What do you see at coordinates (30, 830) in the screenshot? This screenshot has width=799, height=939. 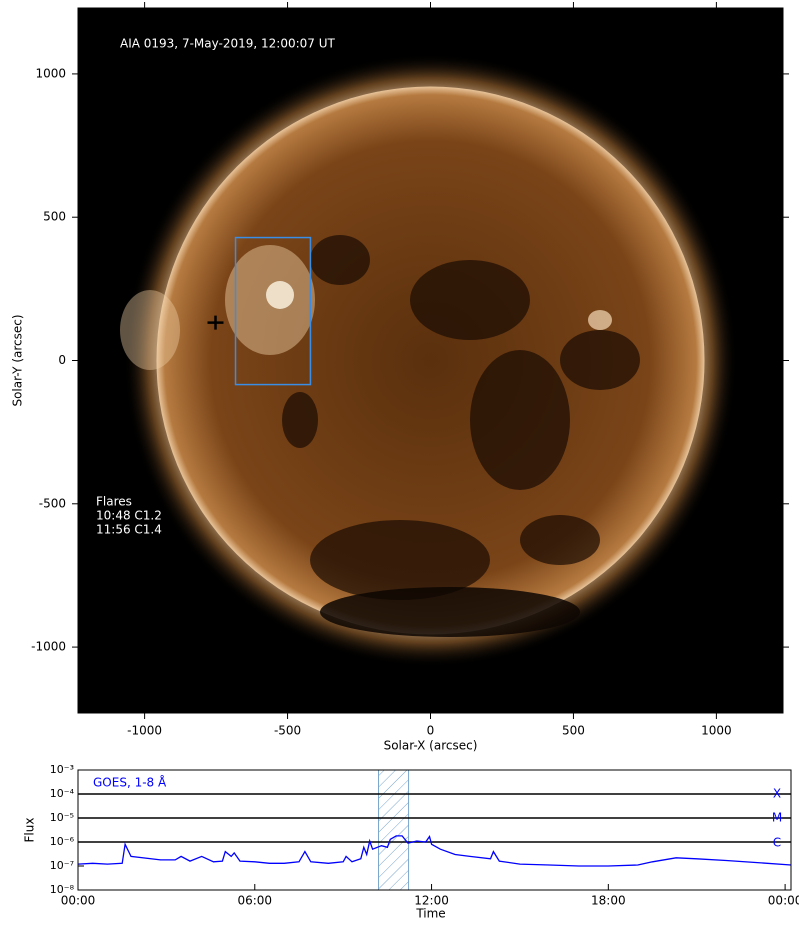 I see `y-axis-label: Flux` at bounding box center [30, 830].